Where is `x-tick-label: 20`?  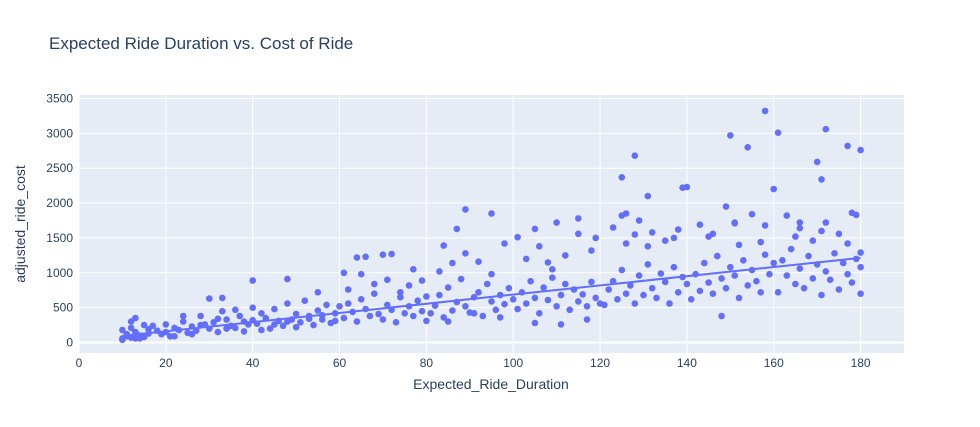
x-tick-label: 20 is located at coordinates (166, 363).